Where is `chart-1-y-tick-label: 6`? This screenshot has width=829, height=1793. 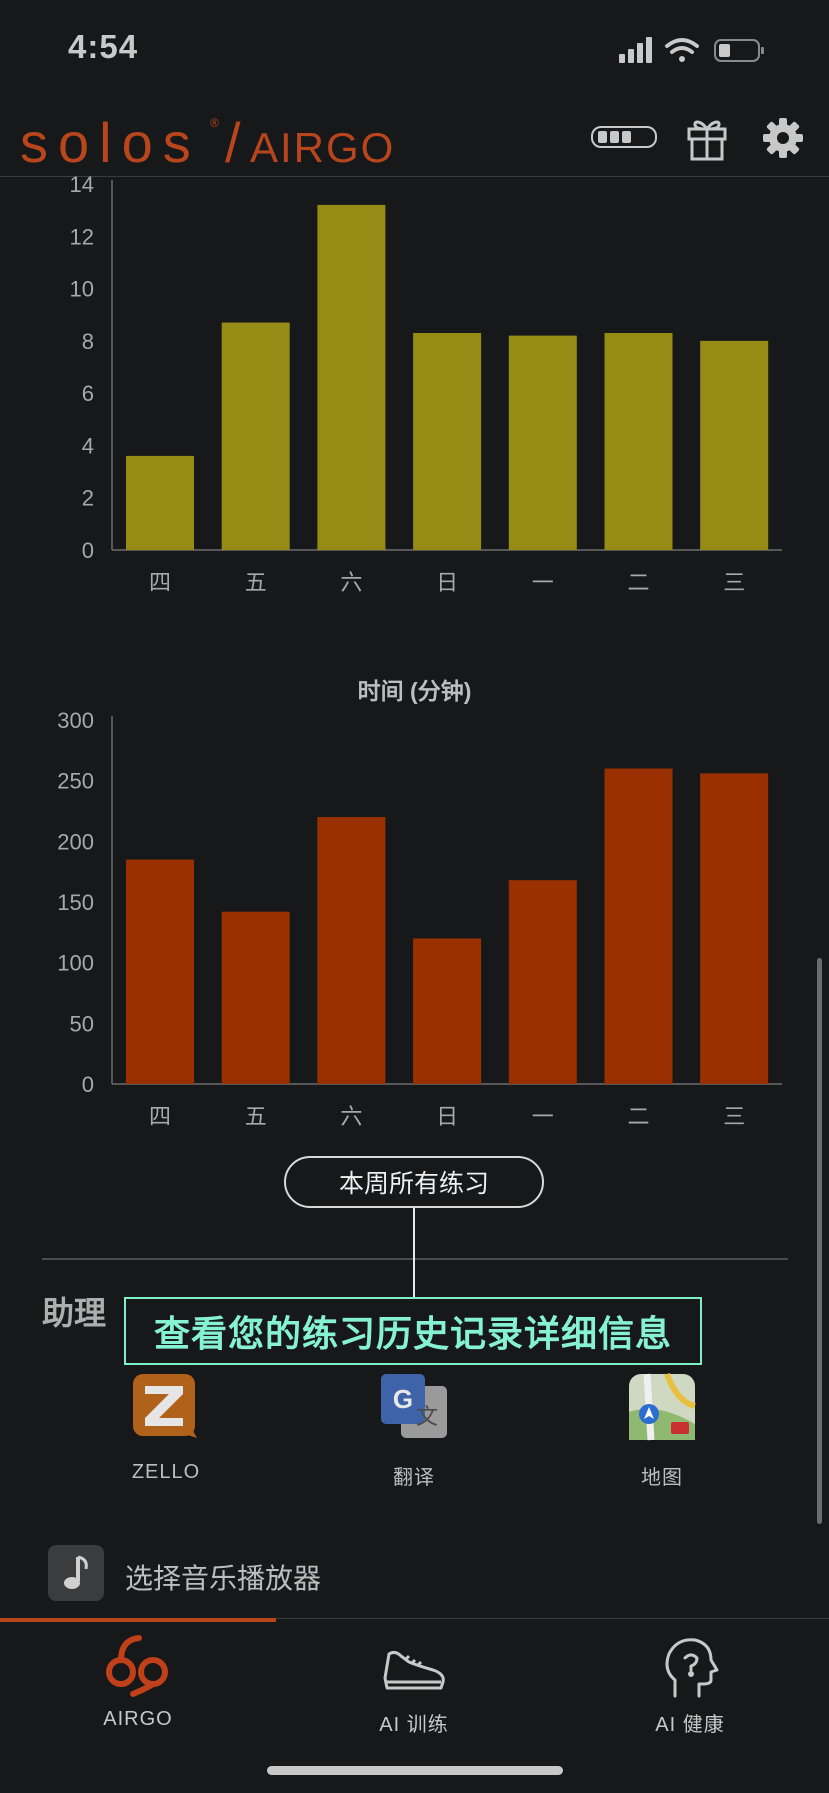
chart-1-y-tick-label: 6 is located at coordinates (88, 393).